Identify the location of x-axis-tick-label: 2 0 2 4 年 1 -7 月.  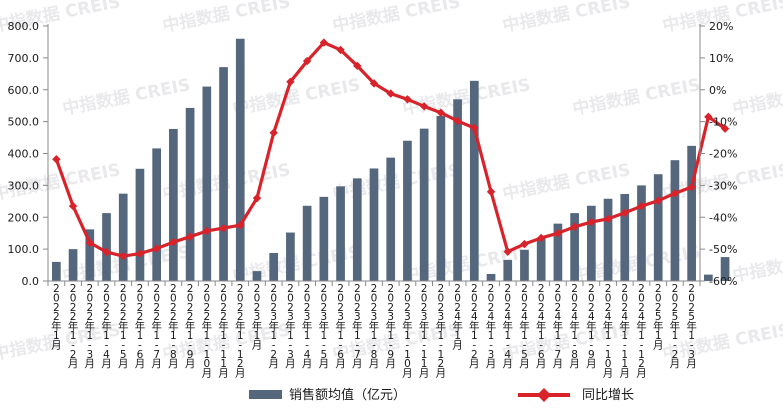
(558, 326).